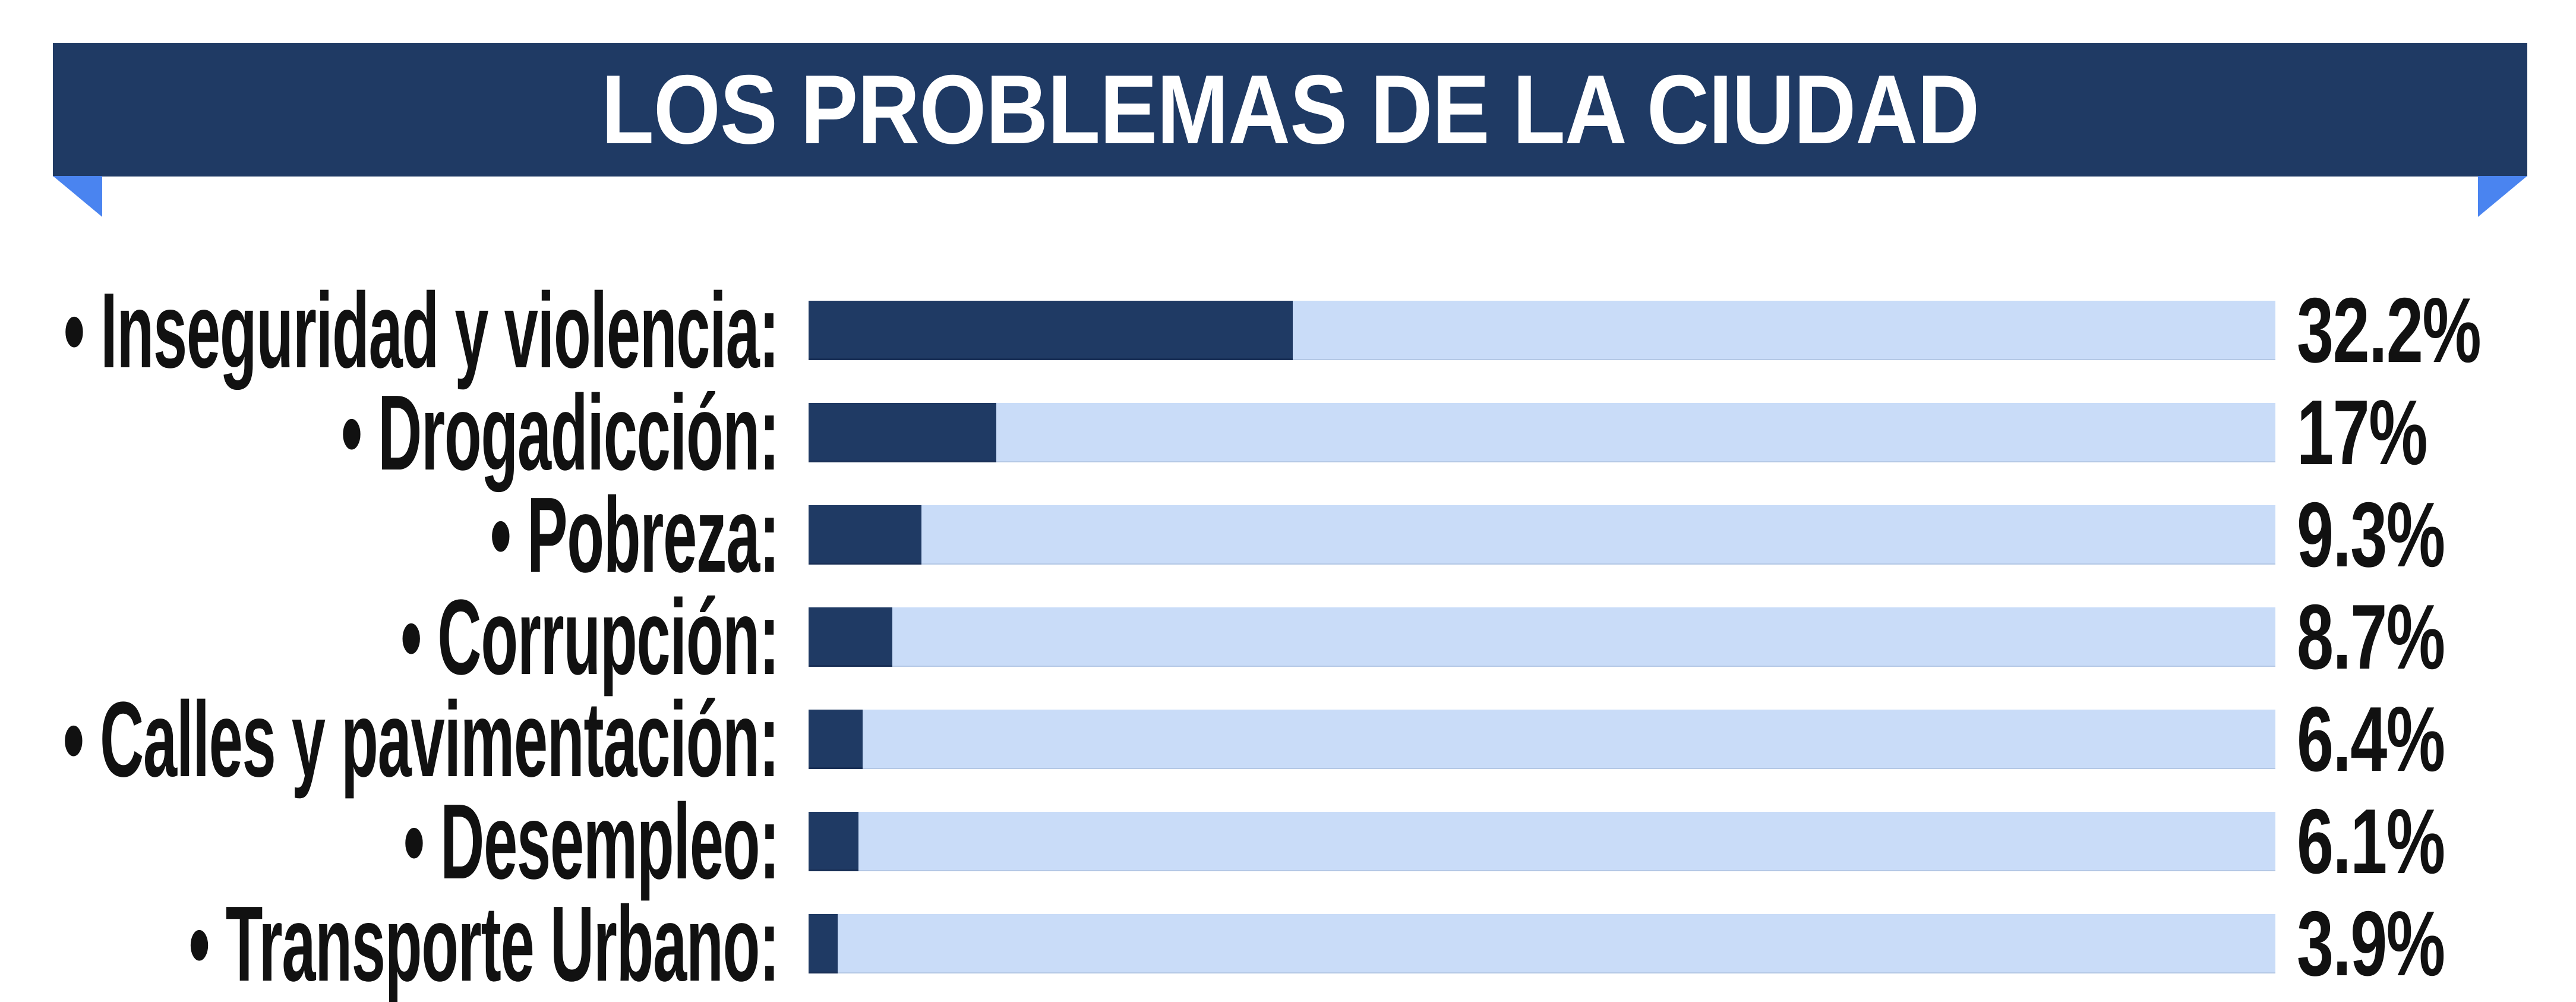 The image size is (2576, 1002). I want to click on chart-row: • Calles y pavimentación: 6.4%, so click(1288, 739).